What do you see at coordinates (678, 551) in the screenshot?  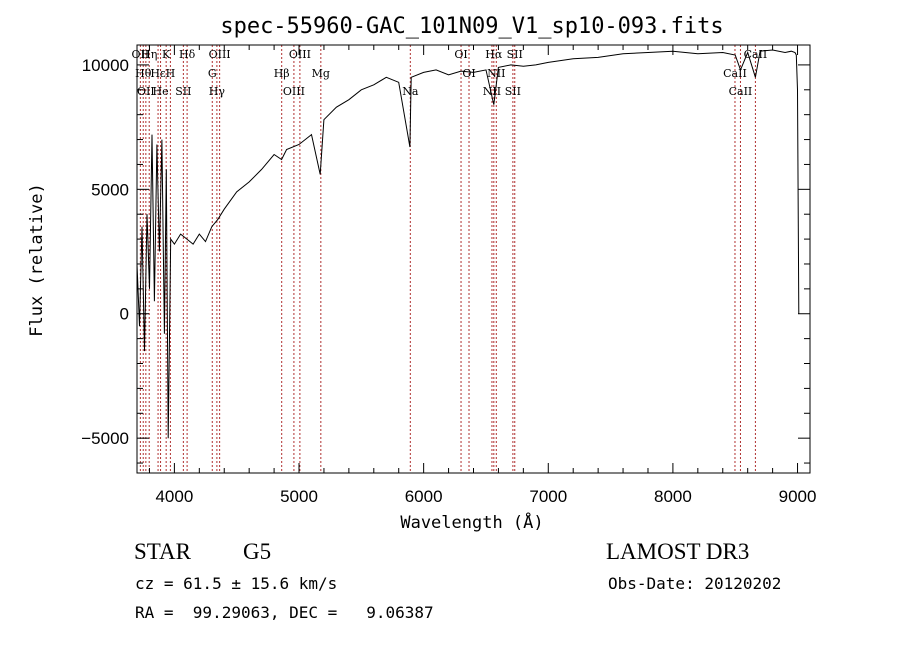 I see `survey-name: LAMOST DR3` at bounding box center [678, 551].